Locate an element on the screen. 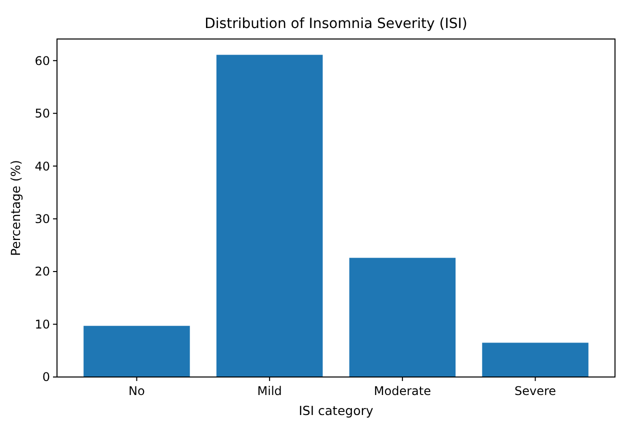  y-tick-label: 50 is located at coordinates (42, 113).